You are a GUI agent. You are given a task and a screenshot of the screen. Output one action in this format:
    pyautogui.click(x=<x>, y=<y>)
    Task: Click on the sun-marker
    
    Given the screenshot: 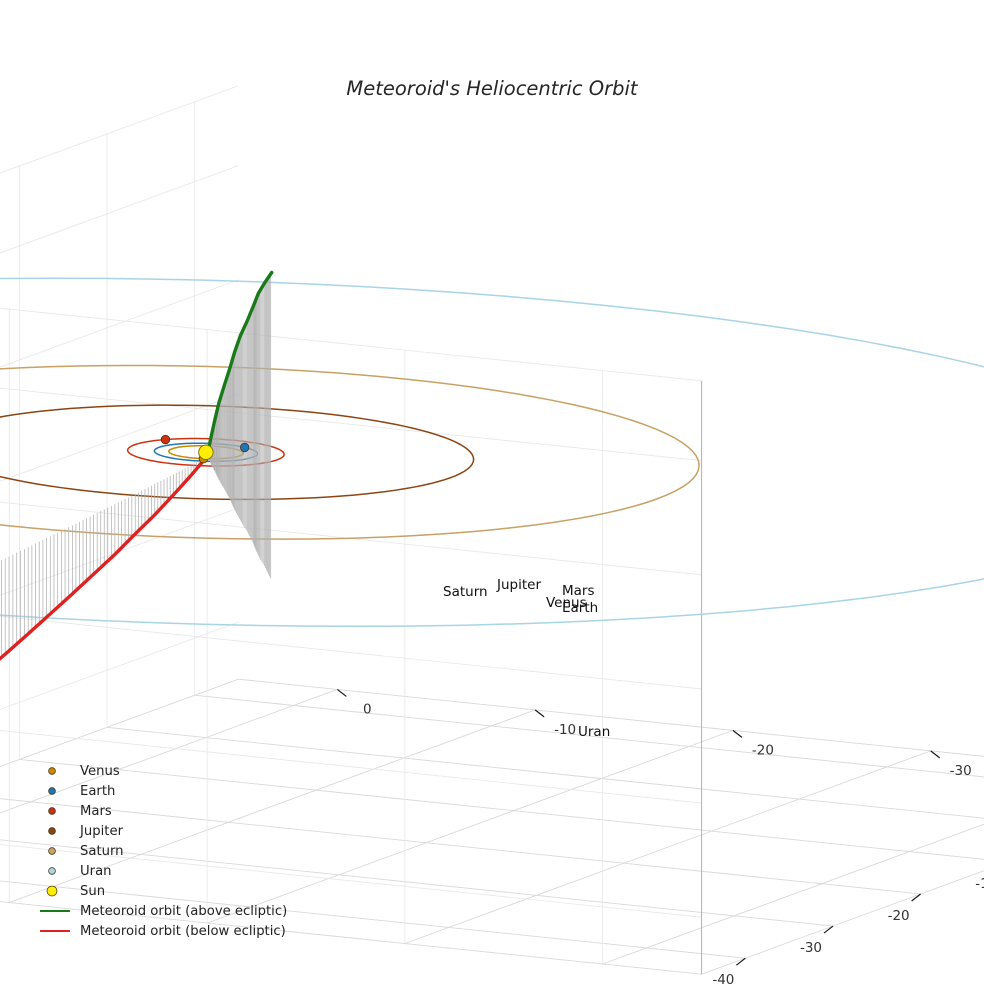 What is the action you would take?
    pyautogui.click(x=206, y=452)
    